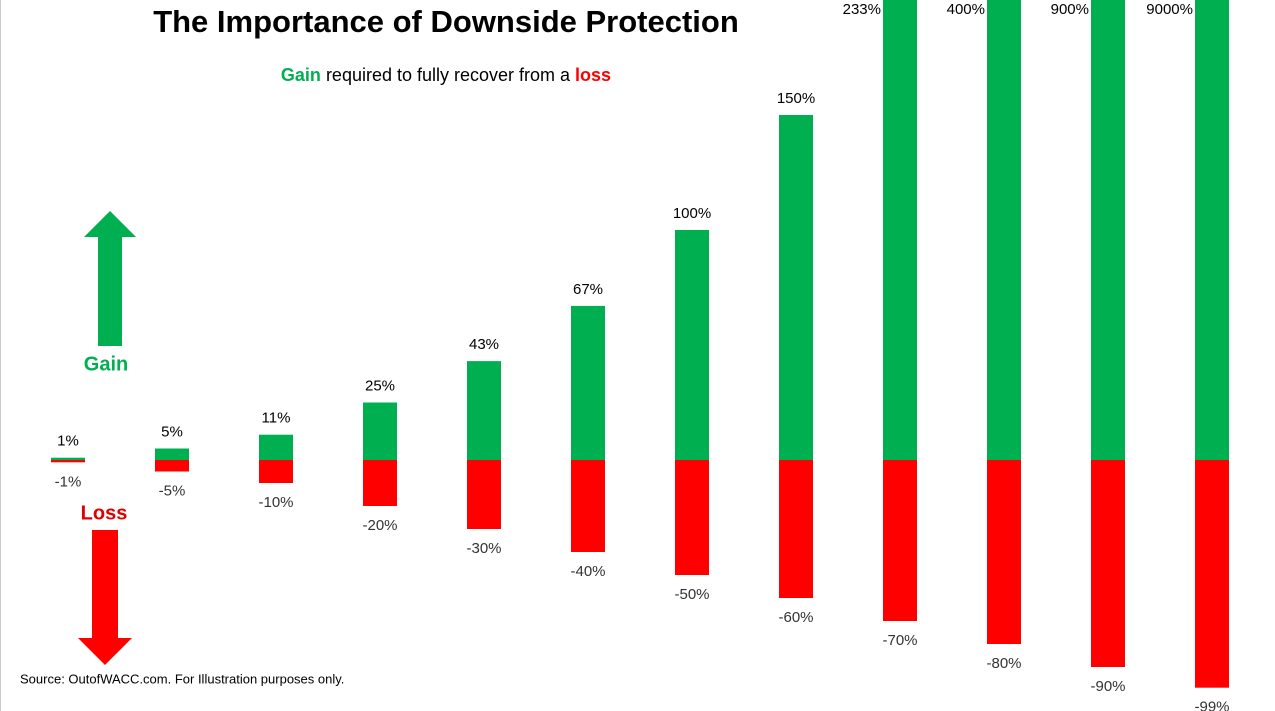 Image resolution: width=1275 pixels, height=711 pixels. I want to click on chart-title: The Importance of Downside Protection, so click(446, 21).